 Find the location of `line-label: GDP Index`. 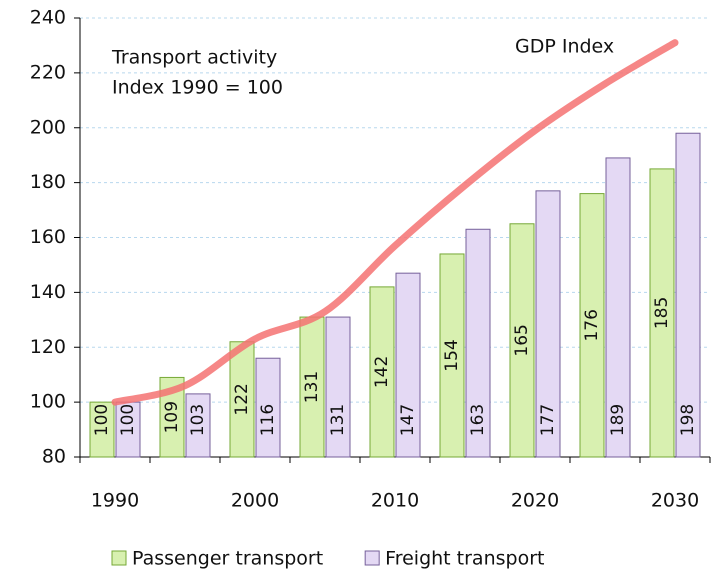

line-label: GDP Index is located at coordinates (564, 47).